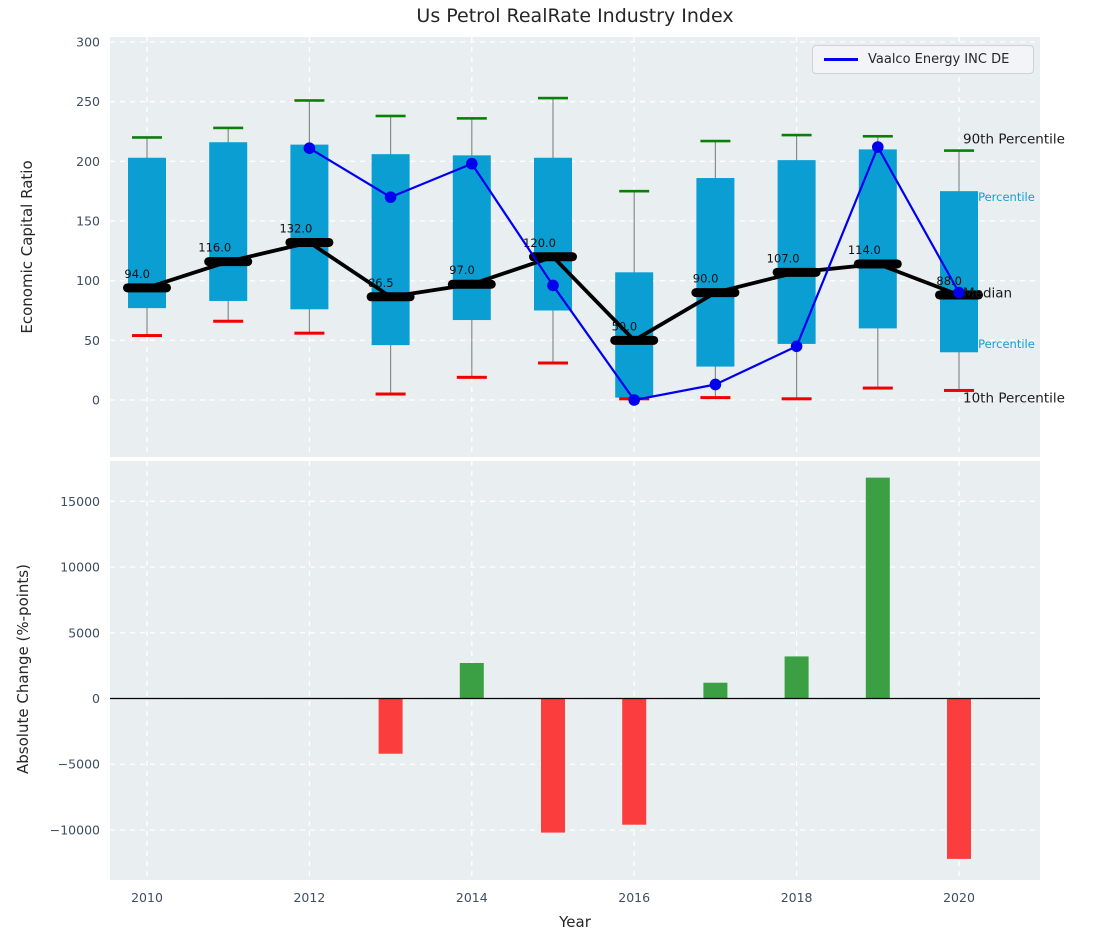  Describe the element at coordinates (864, 250) in the screenshot. I see `median-value-label: 114.0` at that location.